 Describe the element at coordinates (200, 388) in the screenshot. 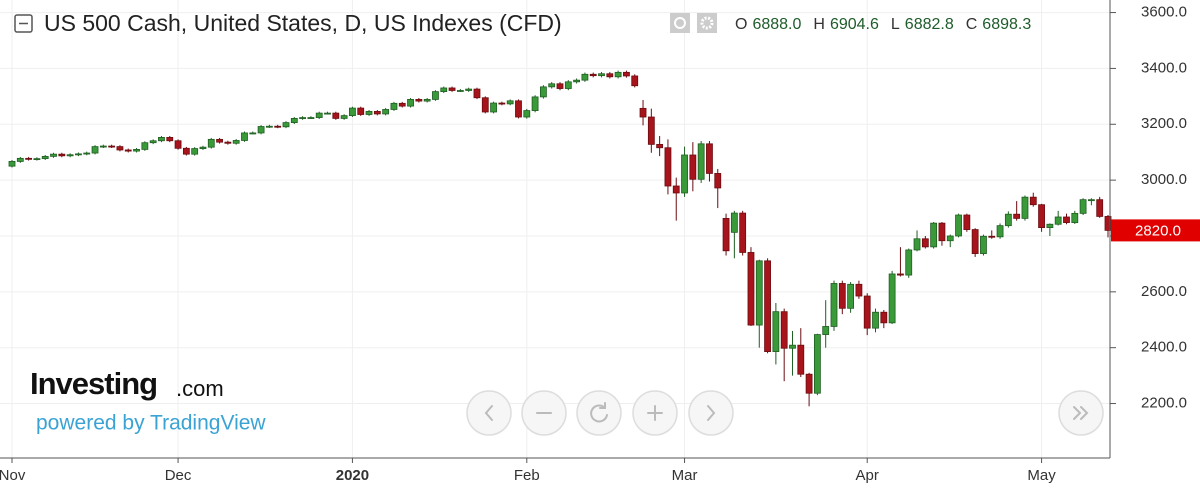

I see `logo-suffix: .com` at that location.